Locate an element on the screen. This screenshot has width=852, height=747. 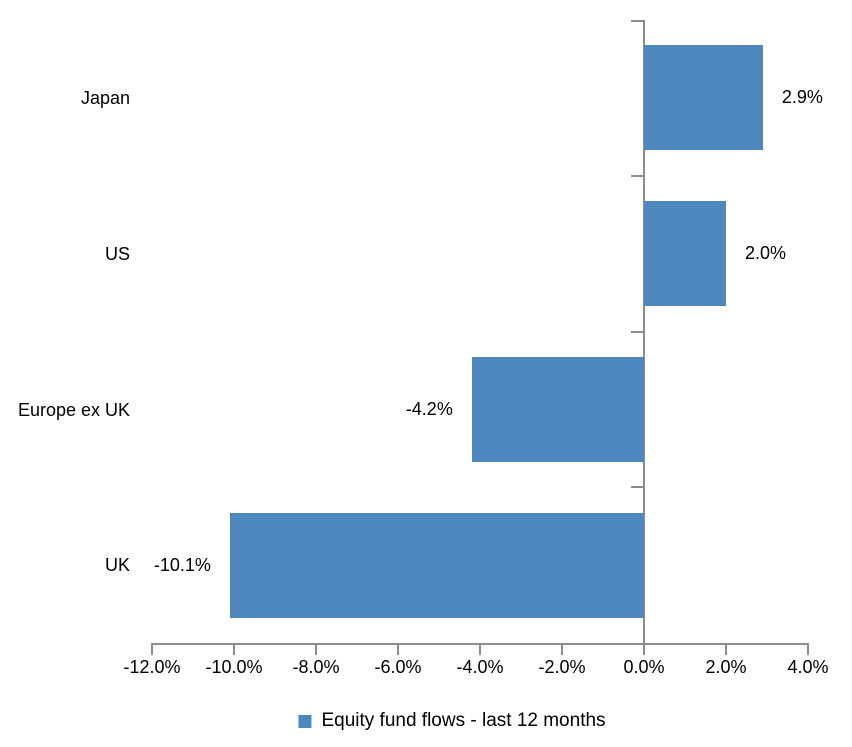
zero-axis-line is located at coordinates (644, 336).